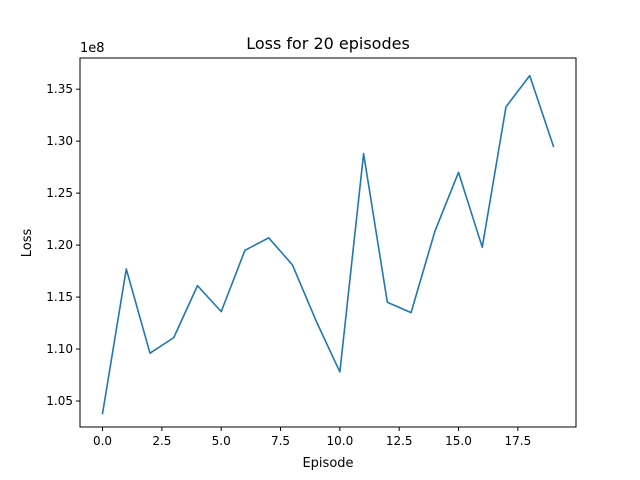 The height and width of the screenshot is (480, 640). Describe the element at coordinates (59, 141) in the screenshot. I see `y-tick-label: 1.30` at that location.